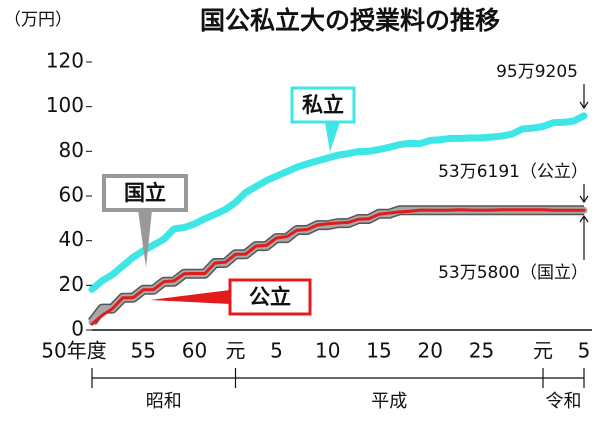 The width and height of the screenshot is (607, 422). What do you see at coordinates (350, 20) in the screenshot?
I see `chart-title: 国公私立大の授業料の推移` at bounding box center [350, 20].